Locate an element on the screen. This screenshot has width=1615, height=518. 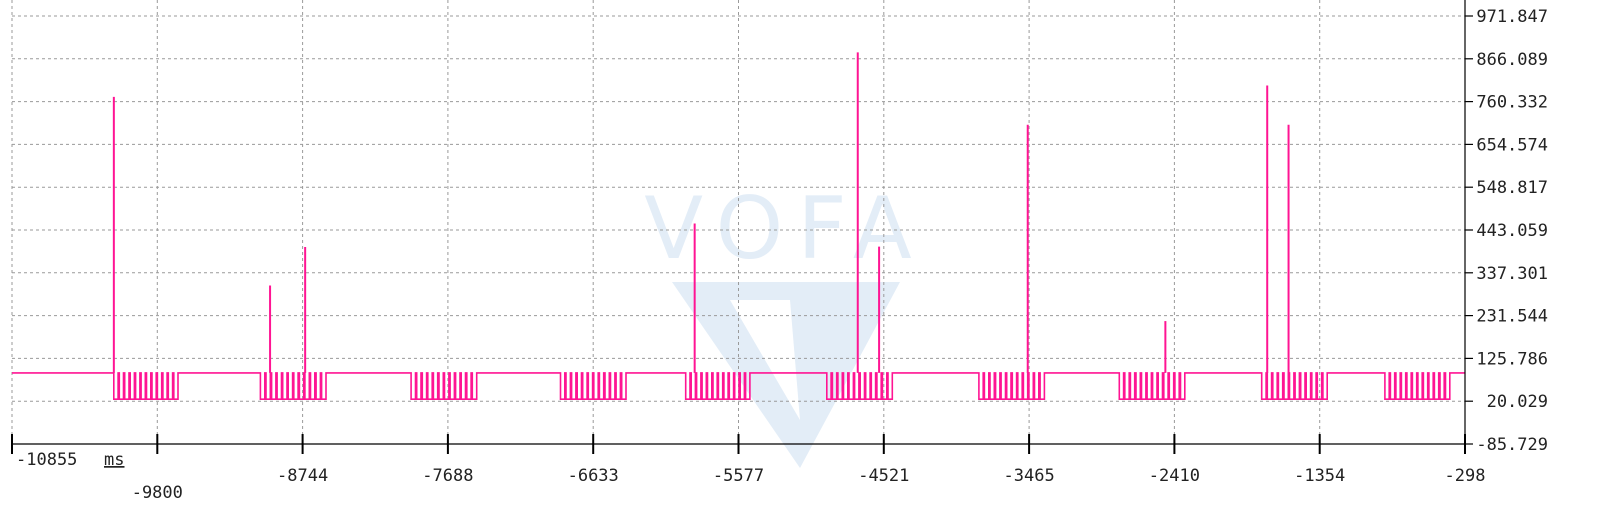
vofa-watermark: VOFA is located at coordinates (784, 323).